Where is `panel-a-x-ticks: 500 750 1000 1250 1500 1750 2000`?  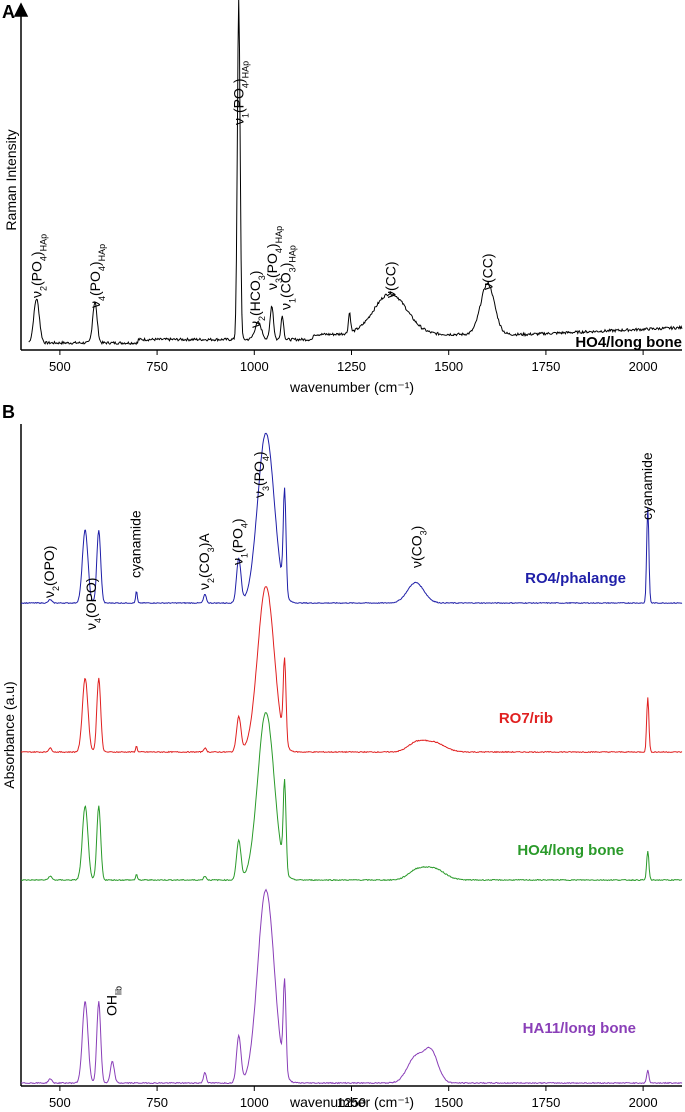
panel-a-x-ticks: 500 750 1000 1250 1500 1750 2000 is located at coordinates (353, 362).